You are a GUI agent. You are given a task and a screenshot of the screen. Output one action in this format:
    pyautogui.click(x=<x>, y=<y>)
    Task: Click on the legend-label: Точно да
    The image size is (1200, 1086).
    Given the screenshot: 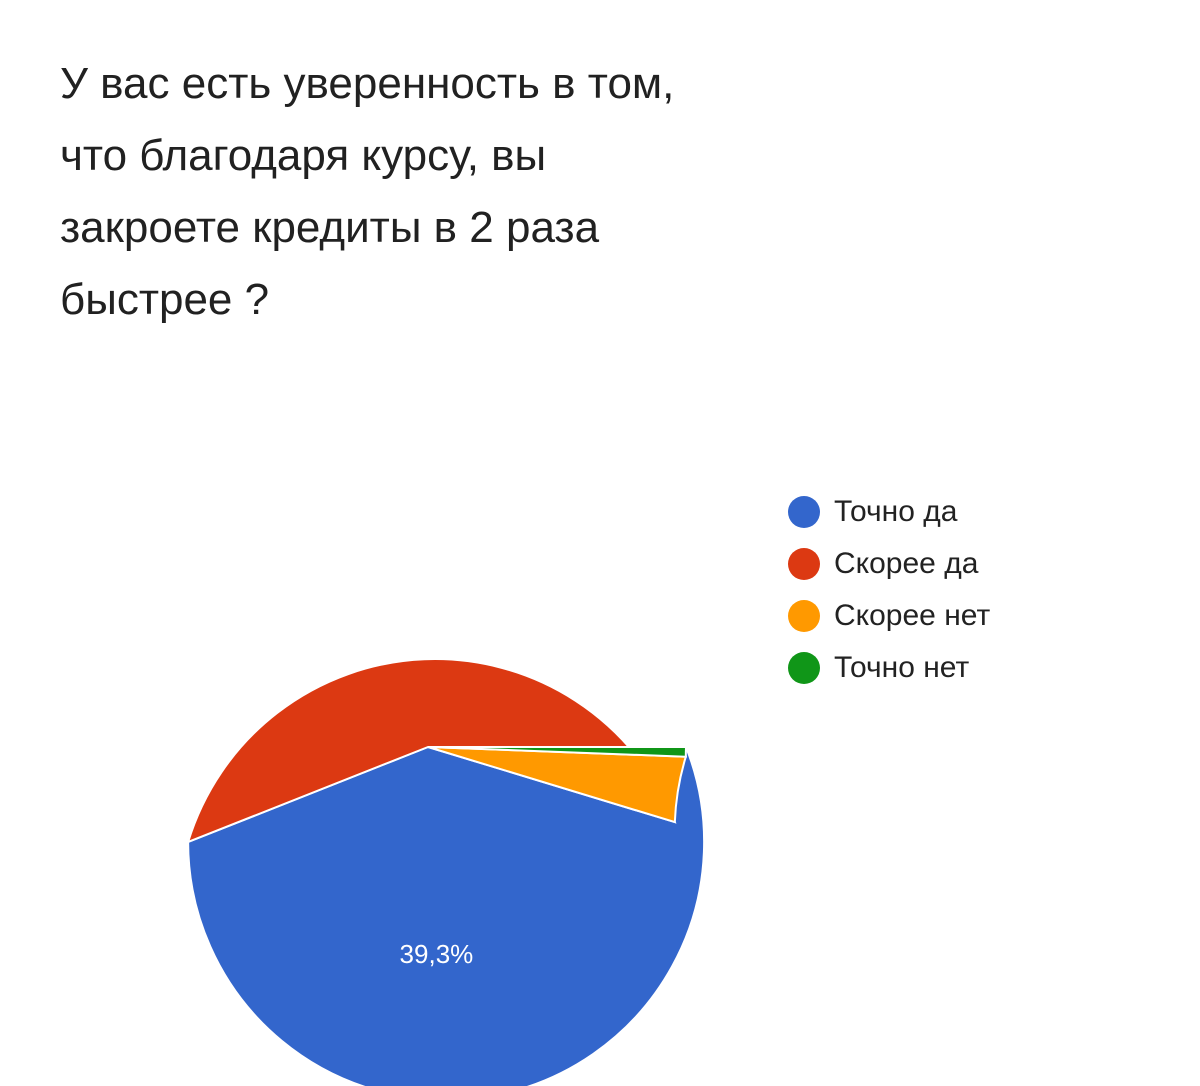 What is the action you would take?
    pyautogui.click(x=896, y=511)
    